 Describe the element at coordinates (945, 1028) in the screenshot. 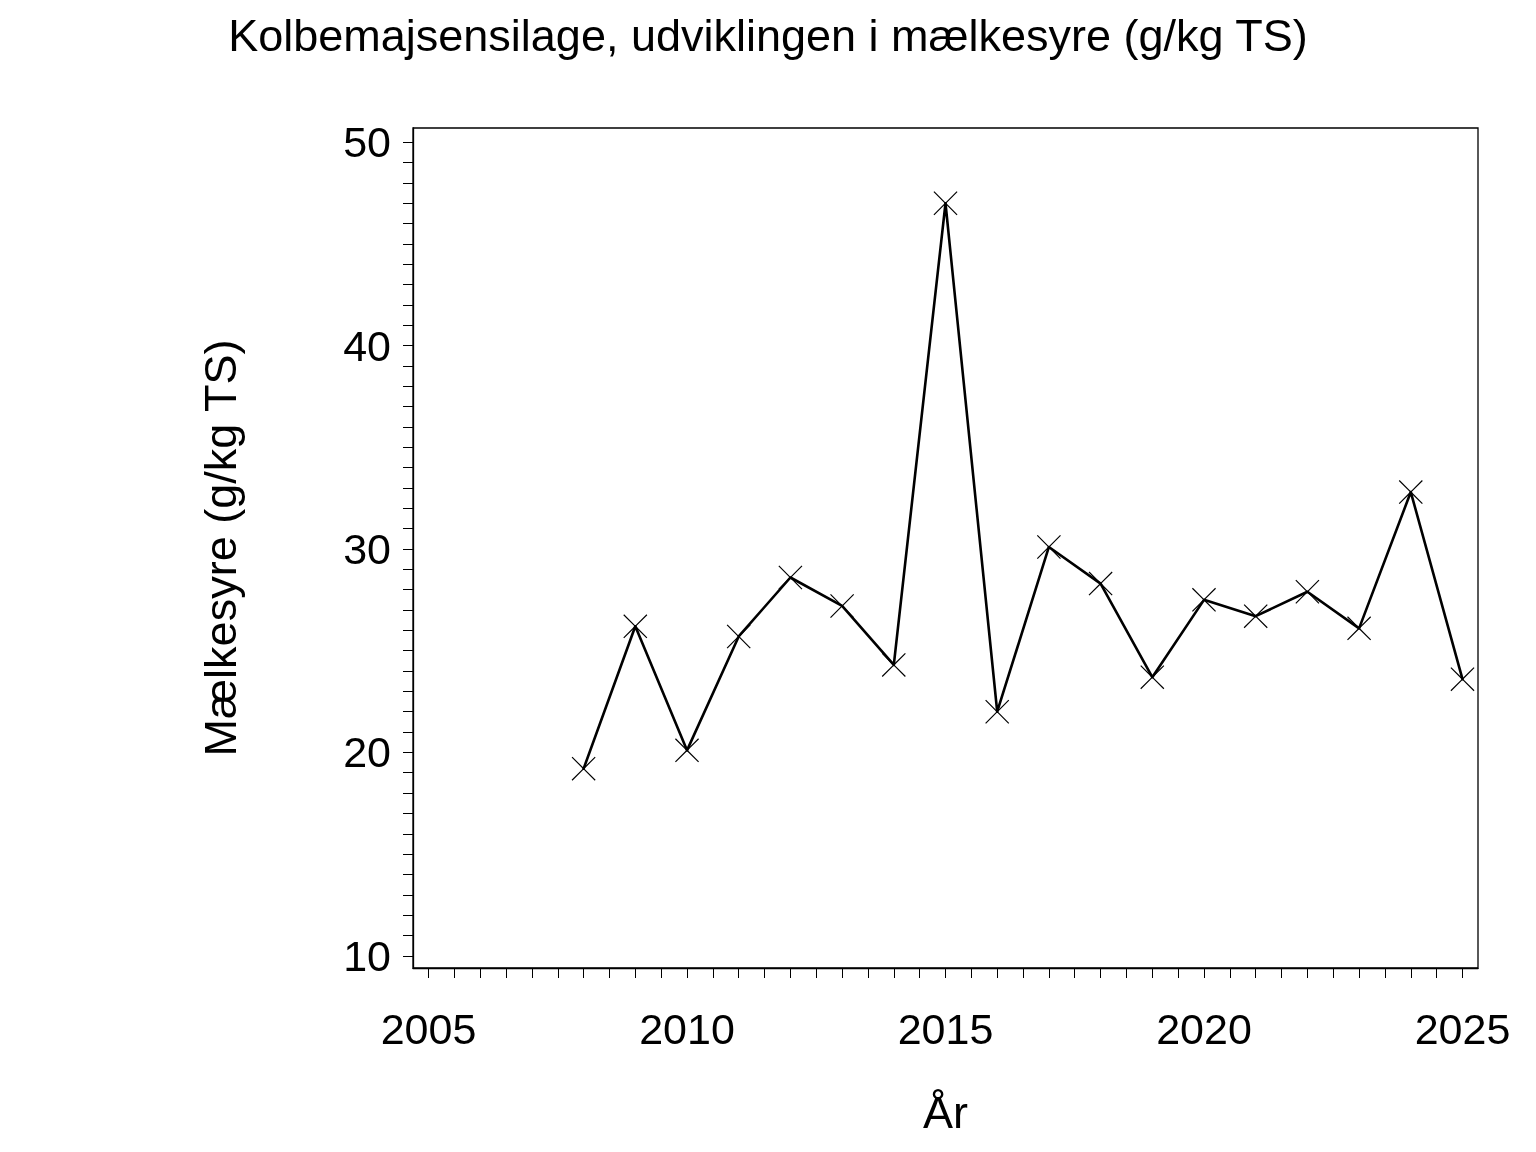

I see `x-tick-label: 2015` at that location.